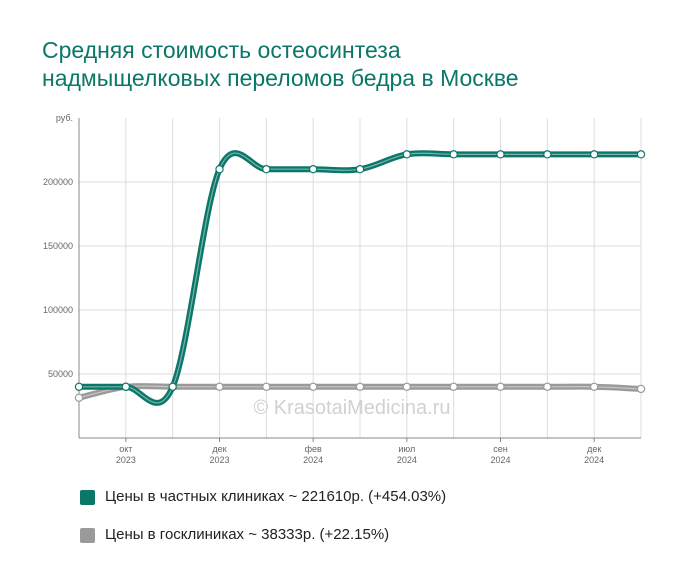 The image size is (700, 582). I want to click on chart-title-line-1: Средняя стоимость остеосинтеза, so click(221, 50).